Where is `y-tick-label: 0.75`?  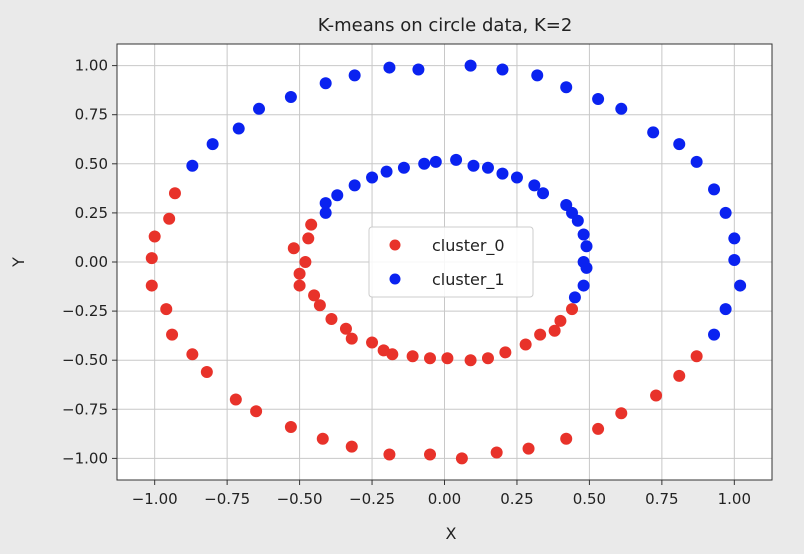
y-tick-label: 0.75 is located at coordinates (91, 115).